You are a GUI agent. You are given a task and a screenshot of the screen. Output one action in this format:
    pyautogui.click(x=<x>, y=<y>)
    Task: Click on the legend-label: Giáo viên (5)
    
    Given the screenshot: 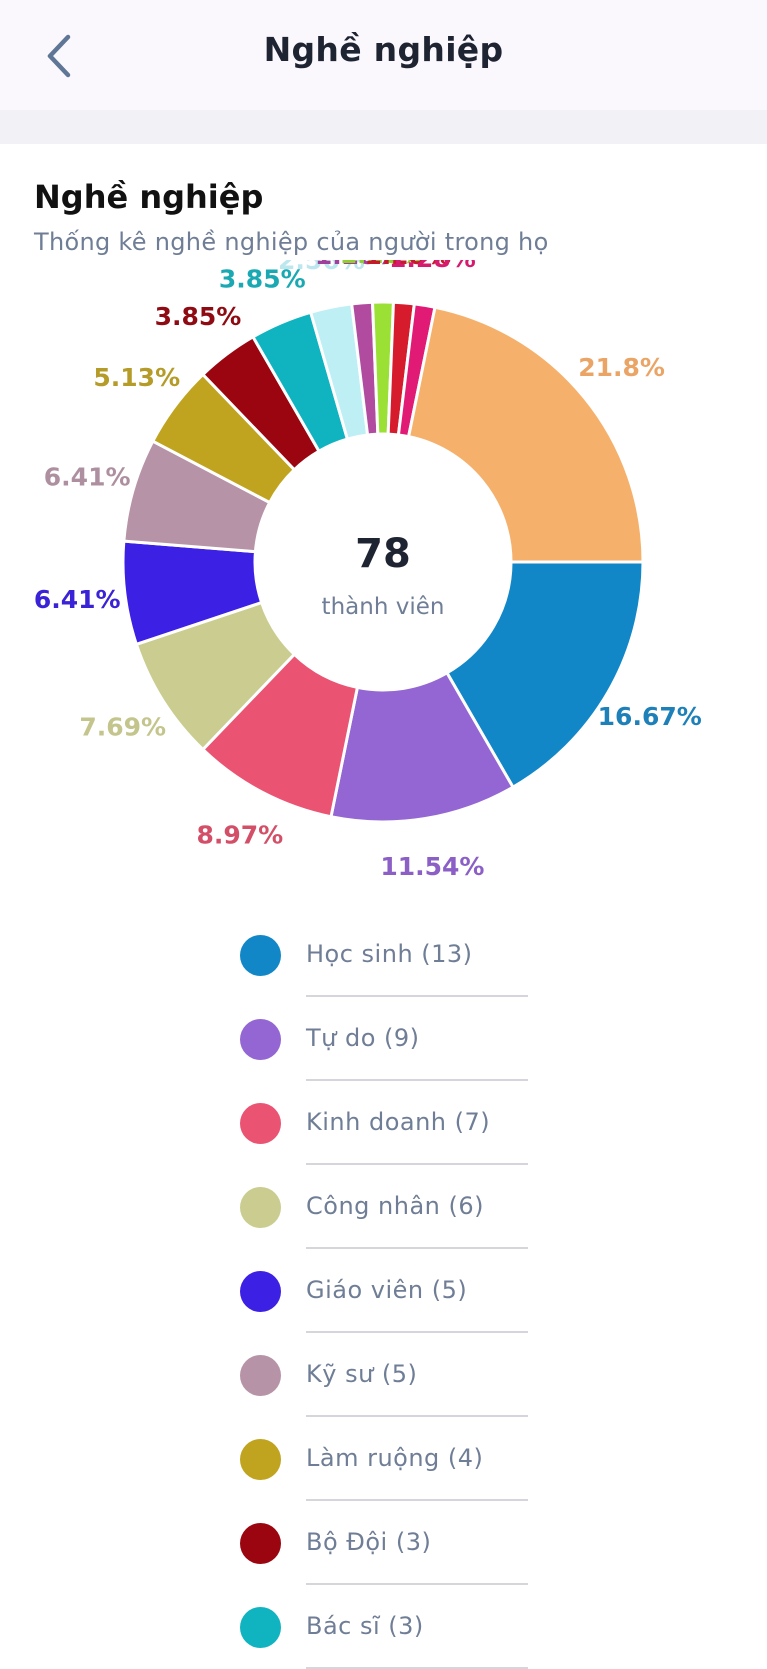 What is the action you would take?
    pyautogui.click(x=387, y=1290)
    